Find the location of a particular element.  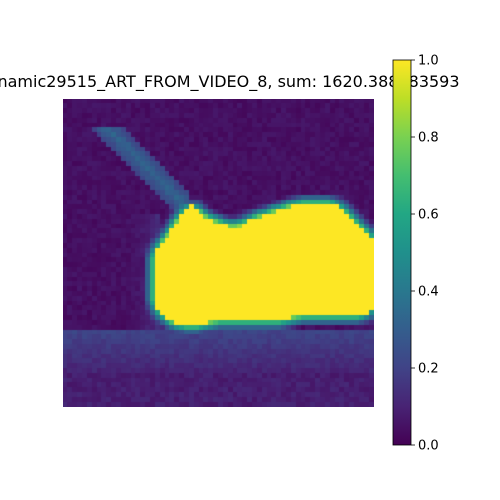

colorbar-tick-label: 1.0 is located at coordinates (428, 61).